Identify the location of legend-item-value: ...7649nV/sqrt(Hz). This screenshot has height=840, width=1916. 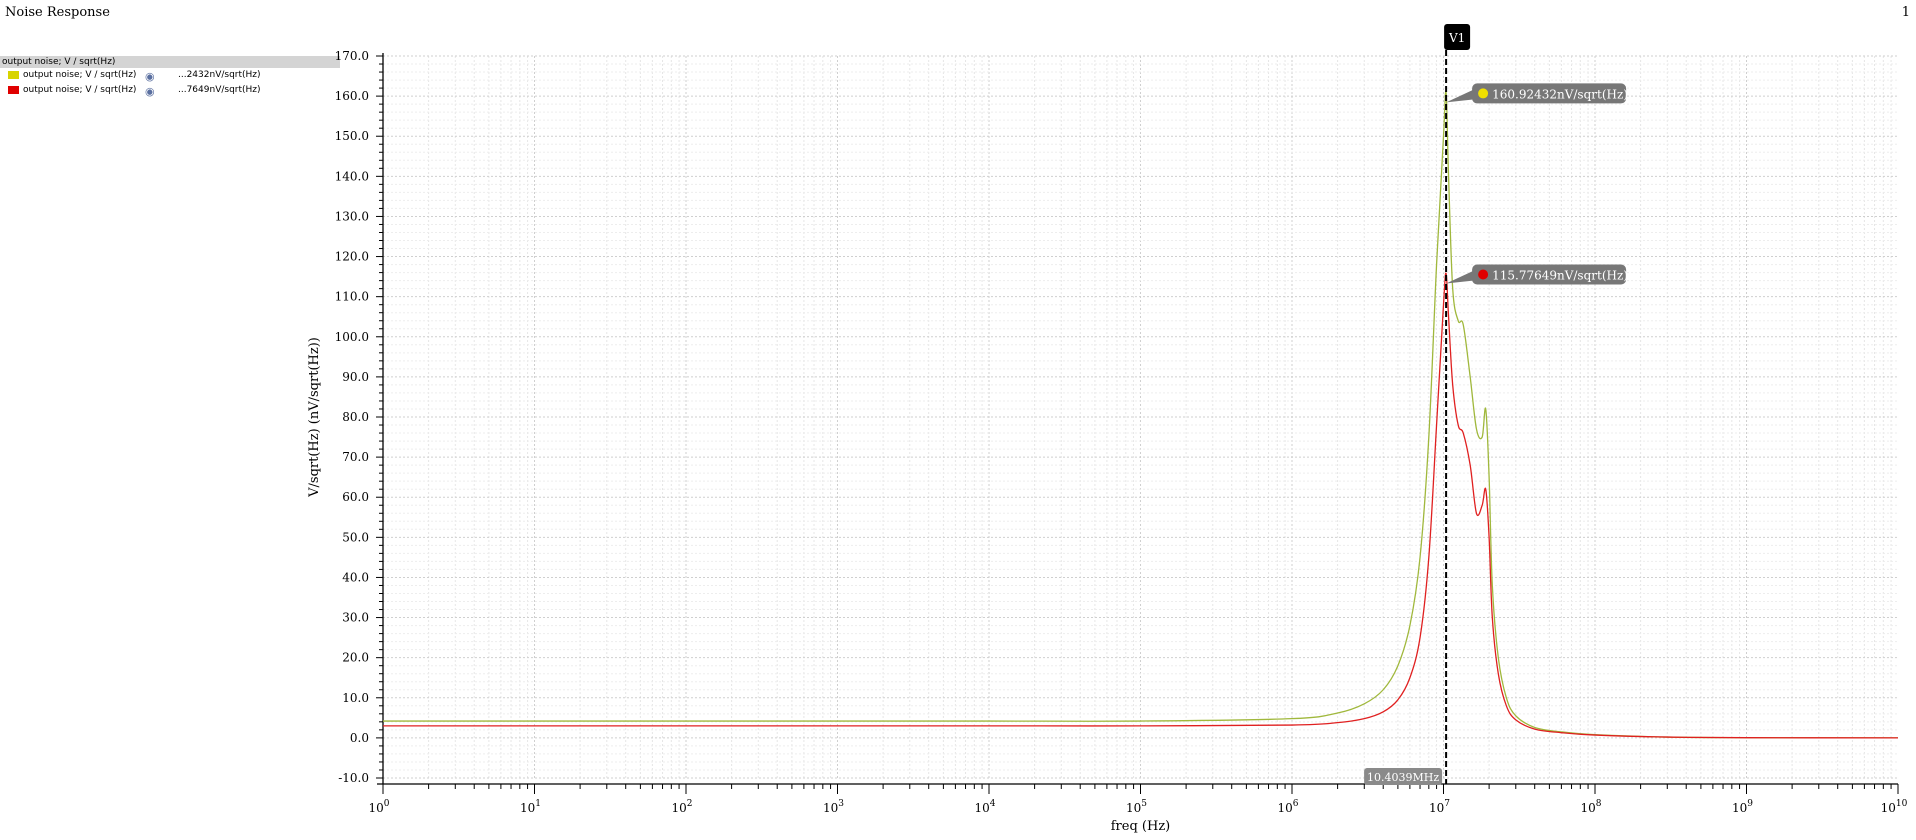
(219, 90).